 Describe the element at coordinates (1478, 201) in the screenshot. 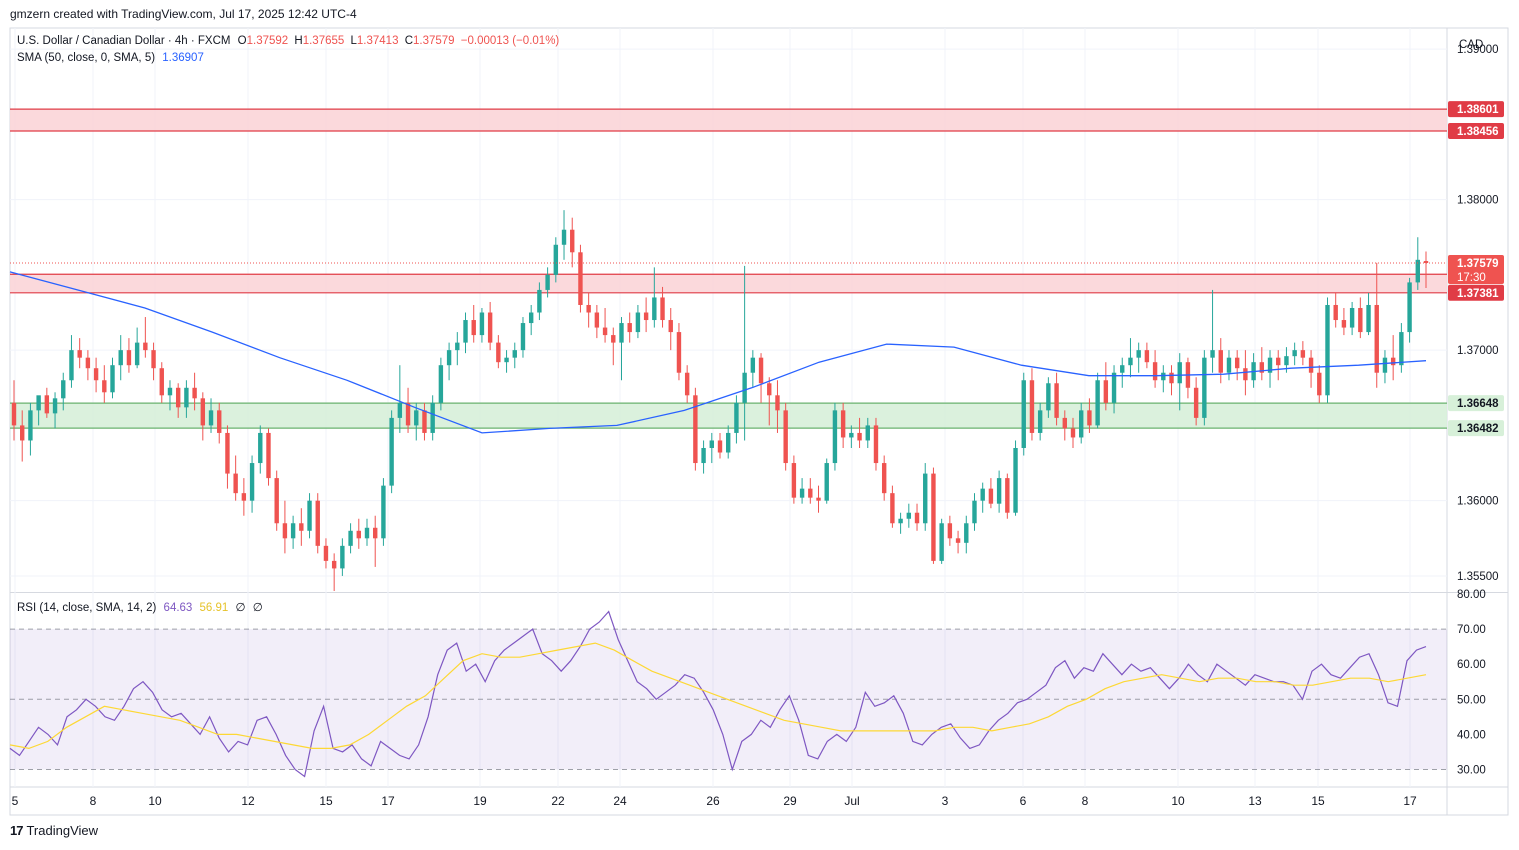

I see `y-tick-label: 1.38000` at that location.